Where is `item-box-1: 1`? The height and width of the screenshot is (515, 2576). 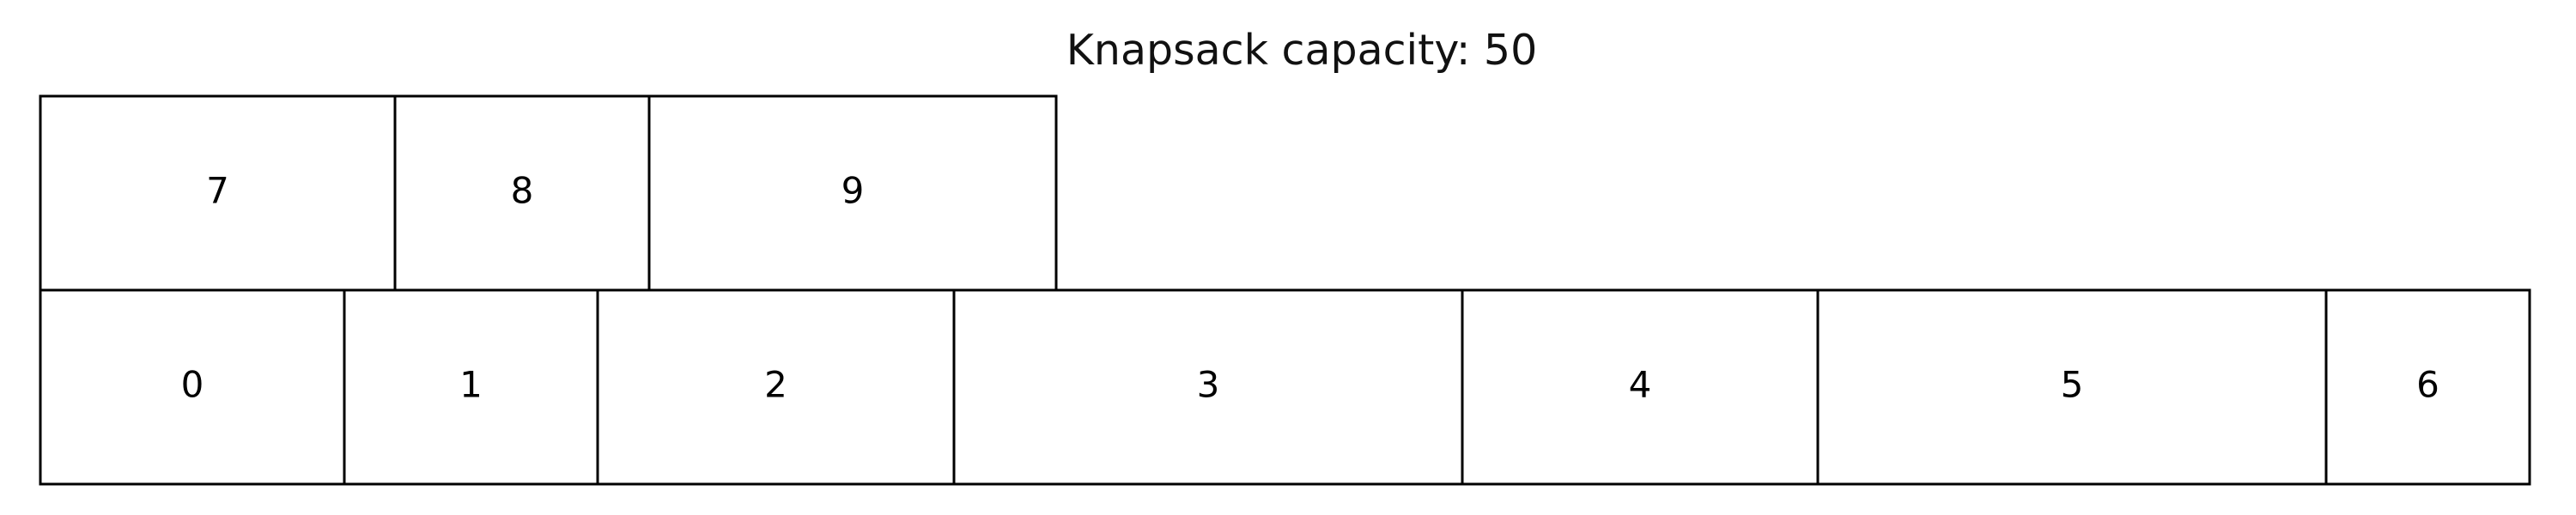 item-box-1: 1 is located at coordinates (471, 387).